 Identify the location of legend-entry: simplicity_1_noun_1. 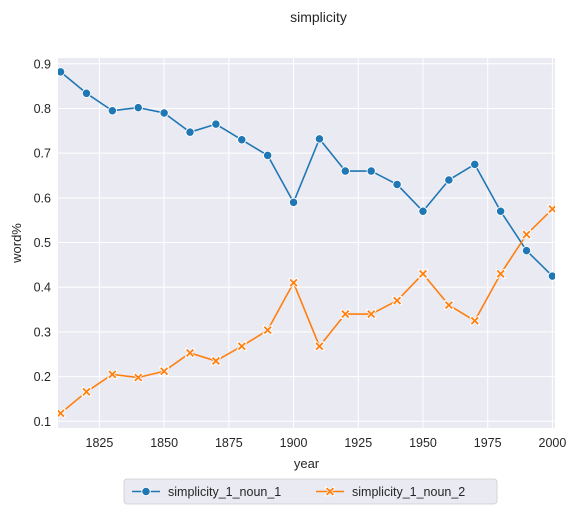
(206, 492).